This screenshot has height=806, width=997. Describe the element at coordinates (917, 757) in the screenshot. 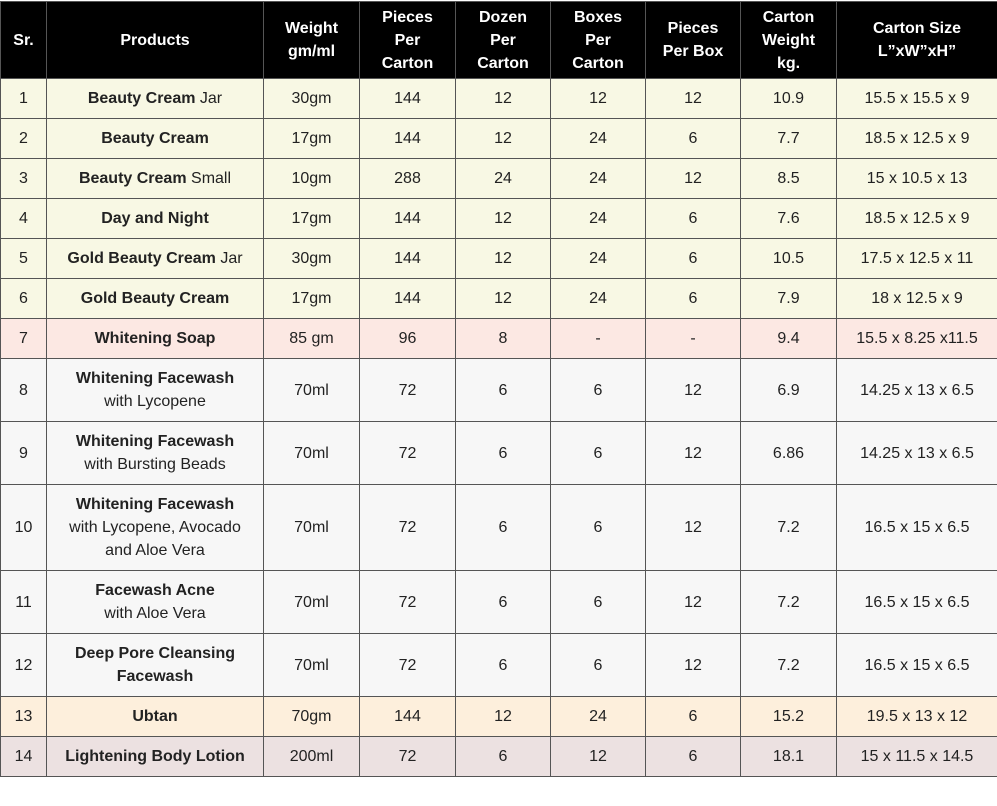

I see `cell-carton-size: 15 x 11.5 x 14.5` at that location.